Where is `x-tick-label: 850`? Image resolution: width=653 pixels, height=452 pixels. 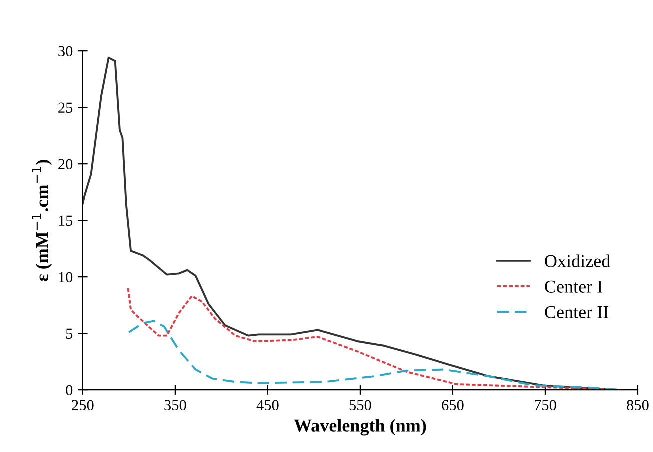
x-tick-label: 850 is located at coordinates (638, 405).